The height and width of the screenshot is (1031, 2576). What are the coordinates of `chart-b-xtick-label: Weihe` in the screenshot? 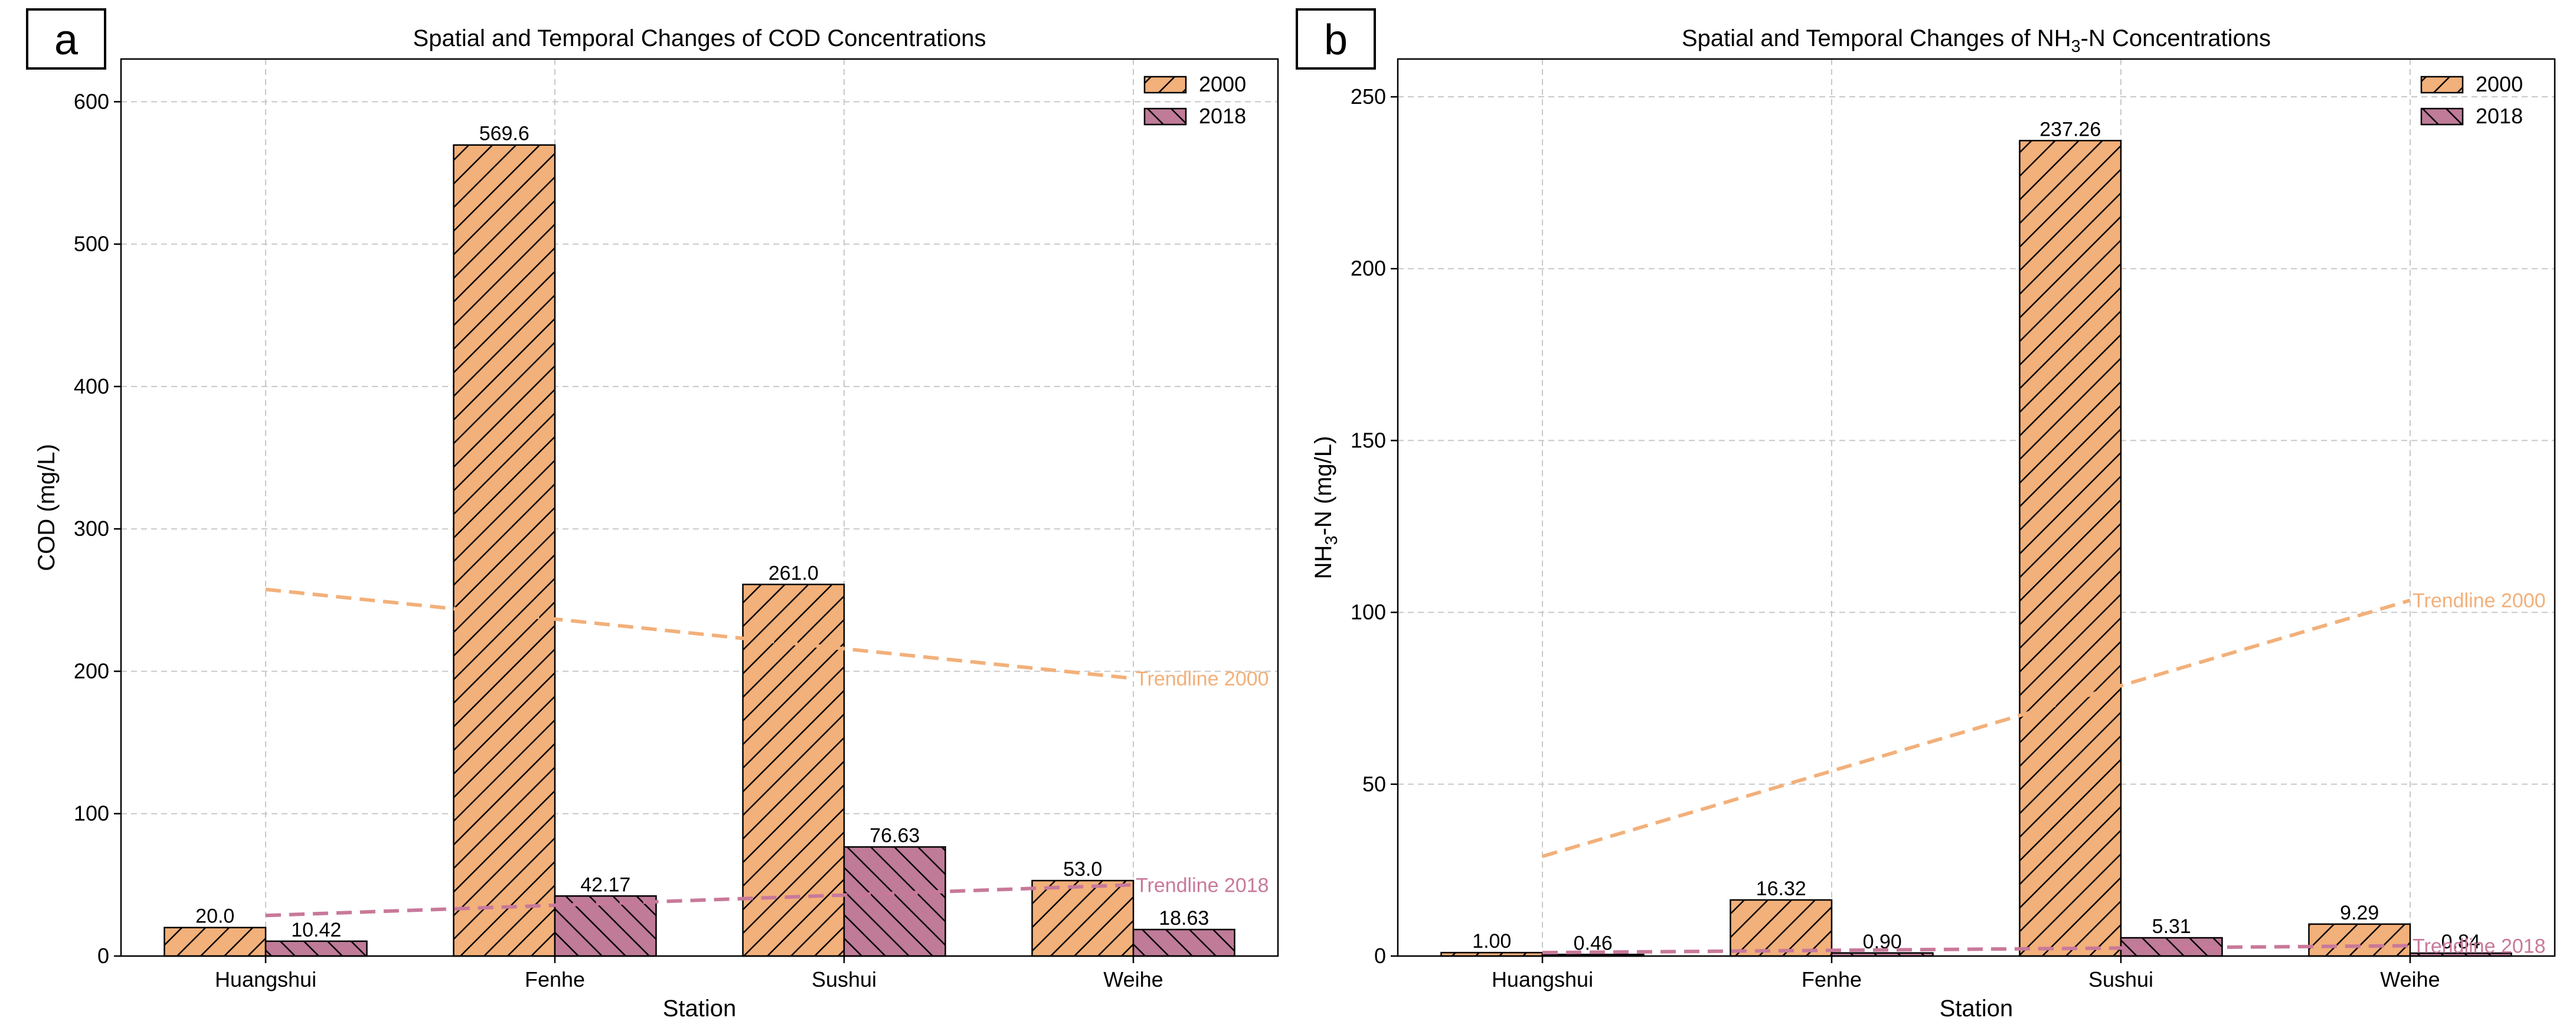 It's located at (2410, 979).